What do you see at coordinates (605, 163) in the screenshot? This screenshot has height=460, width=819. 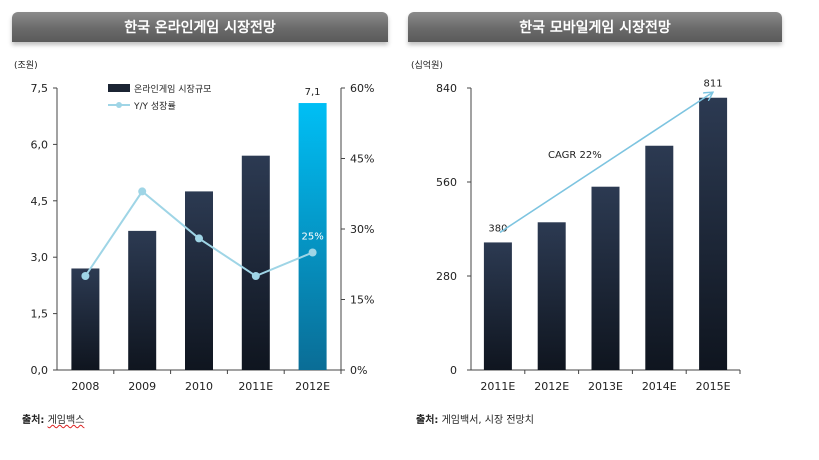 I see `right-cagr-arrow` at bounding box center [605, 163].